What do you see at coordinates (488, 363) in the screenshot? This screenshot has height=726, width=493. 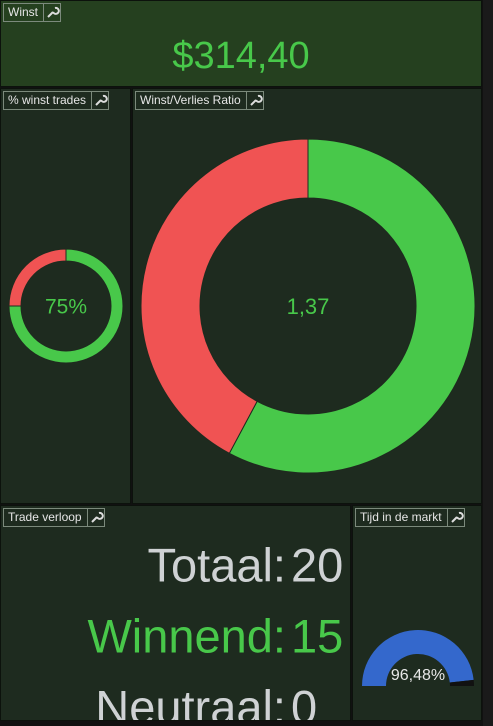 I see `scrollbar` at bounding box center [488, 363].